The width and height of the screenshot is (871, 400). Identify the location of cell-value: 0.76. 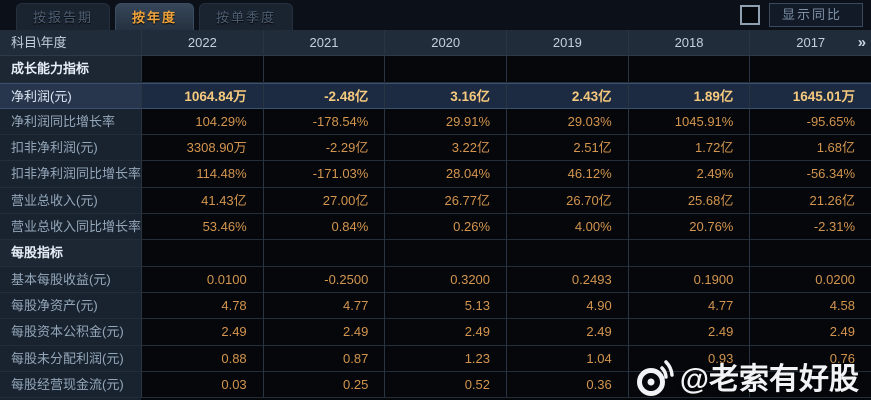
(810, 358).